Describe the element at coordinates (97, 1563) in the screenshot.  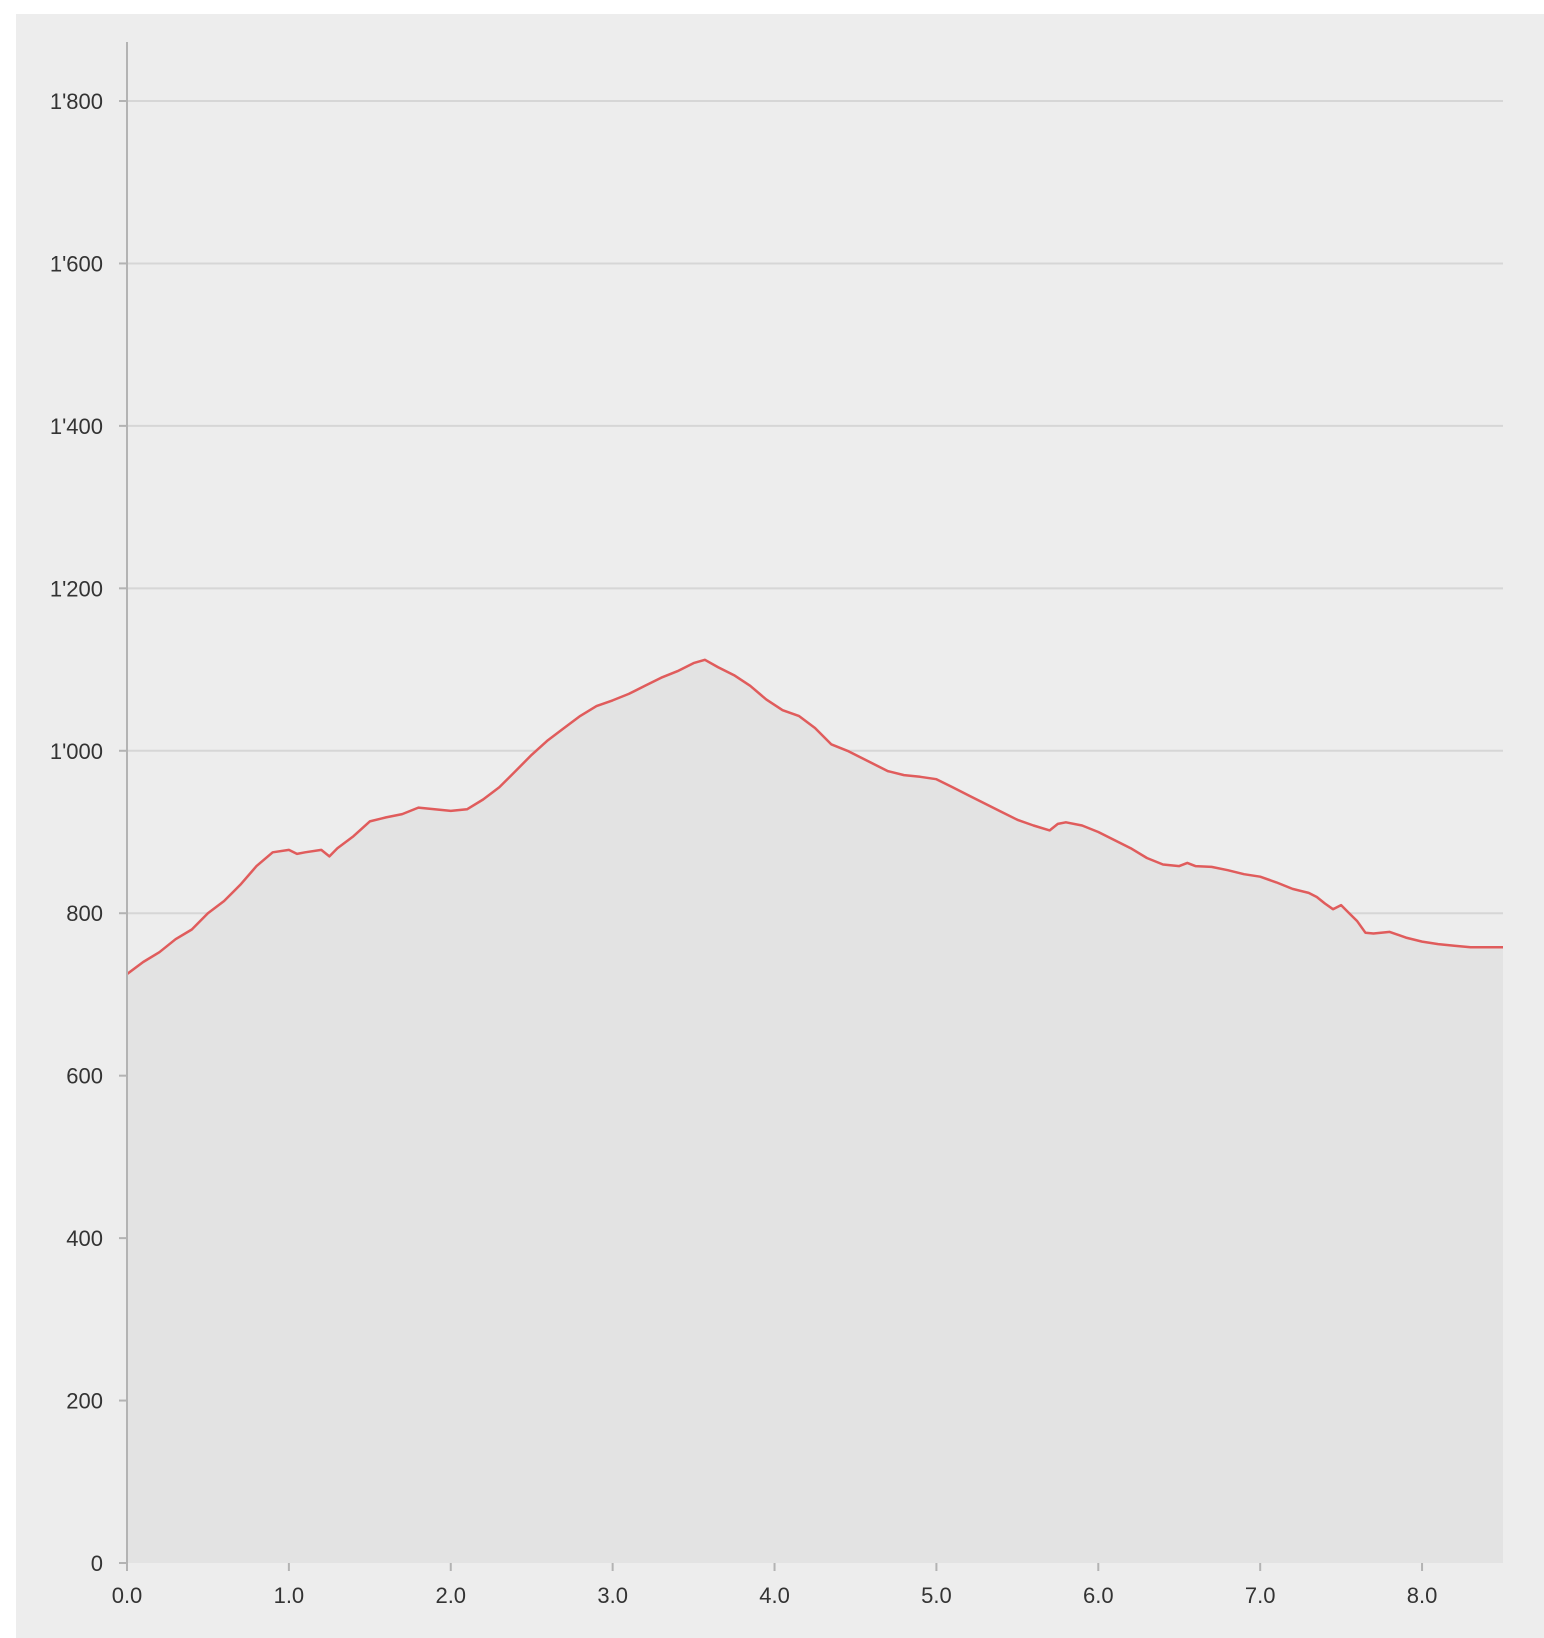
I see `y-tick-label: 0` at that location.